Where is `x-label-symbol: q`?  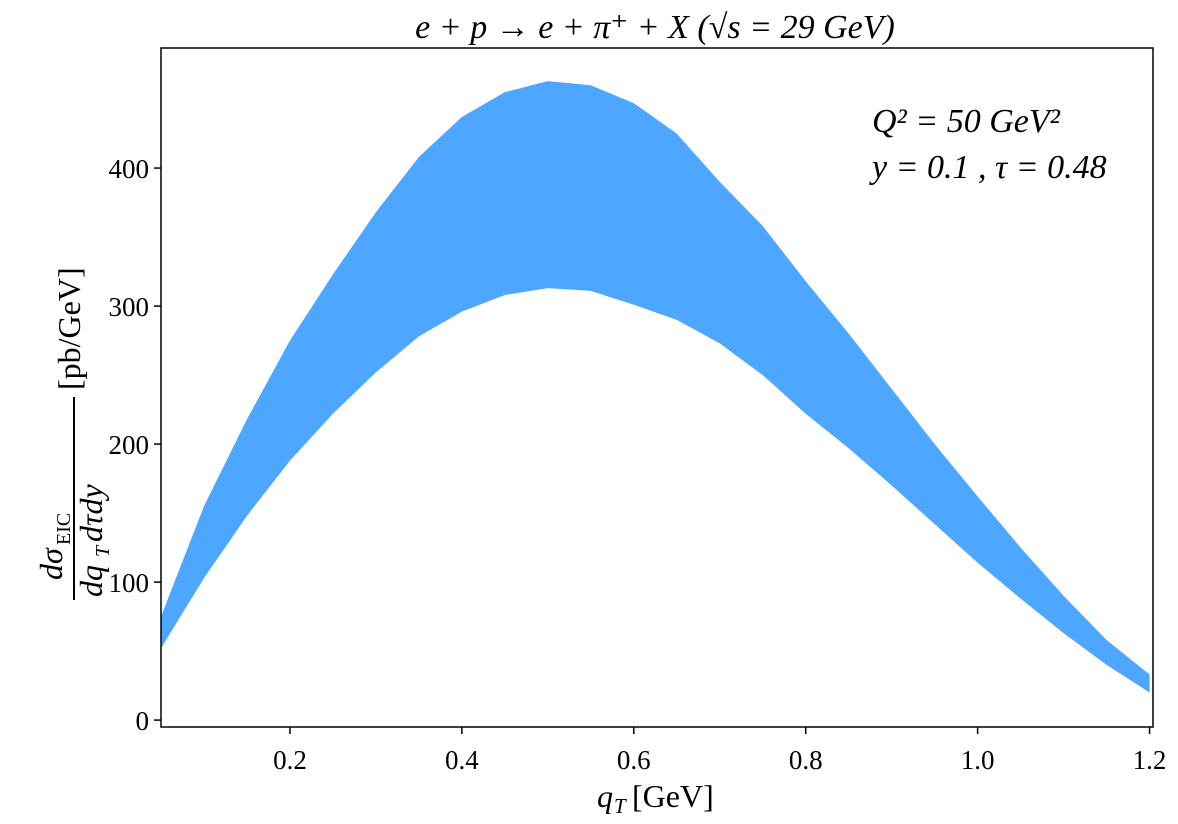
x-label-symbol: q is located at coordinates (605, 796).